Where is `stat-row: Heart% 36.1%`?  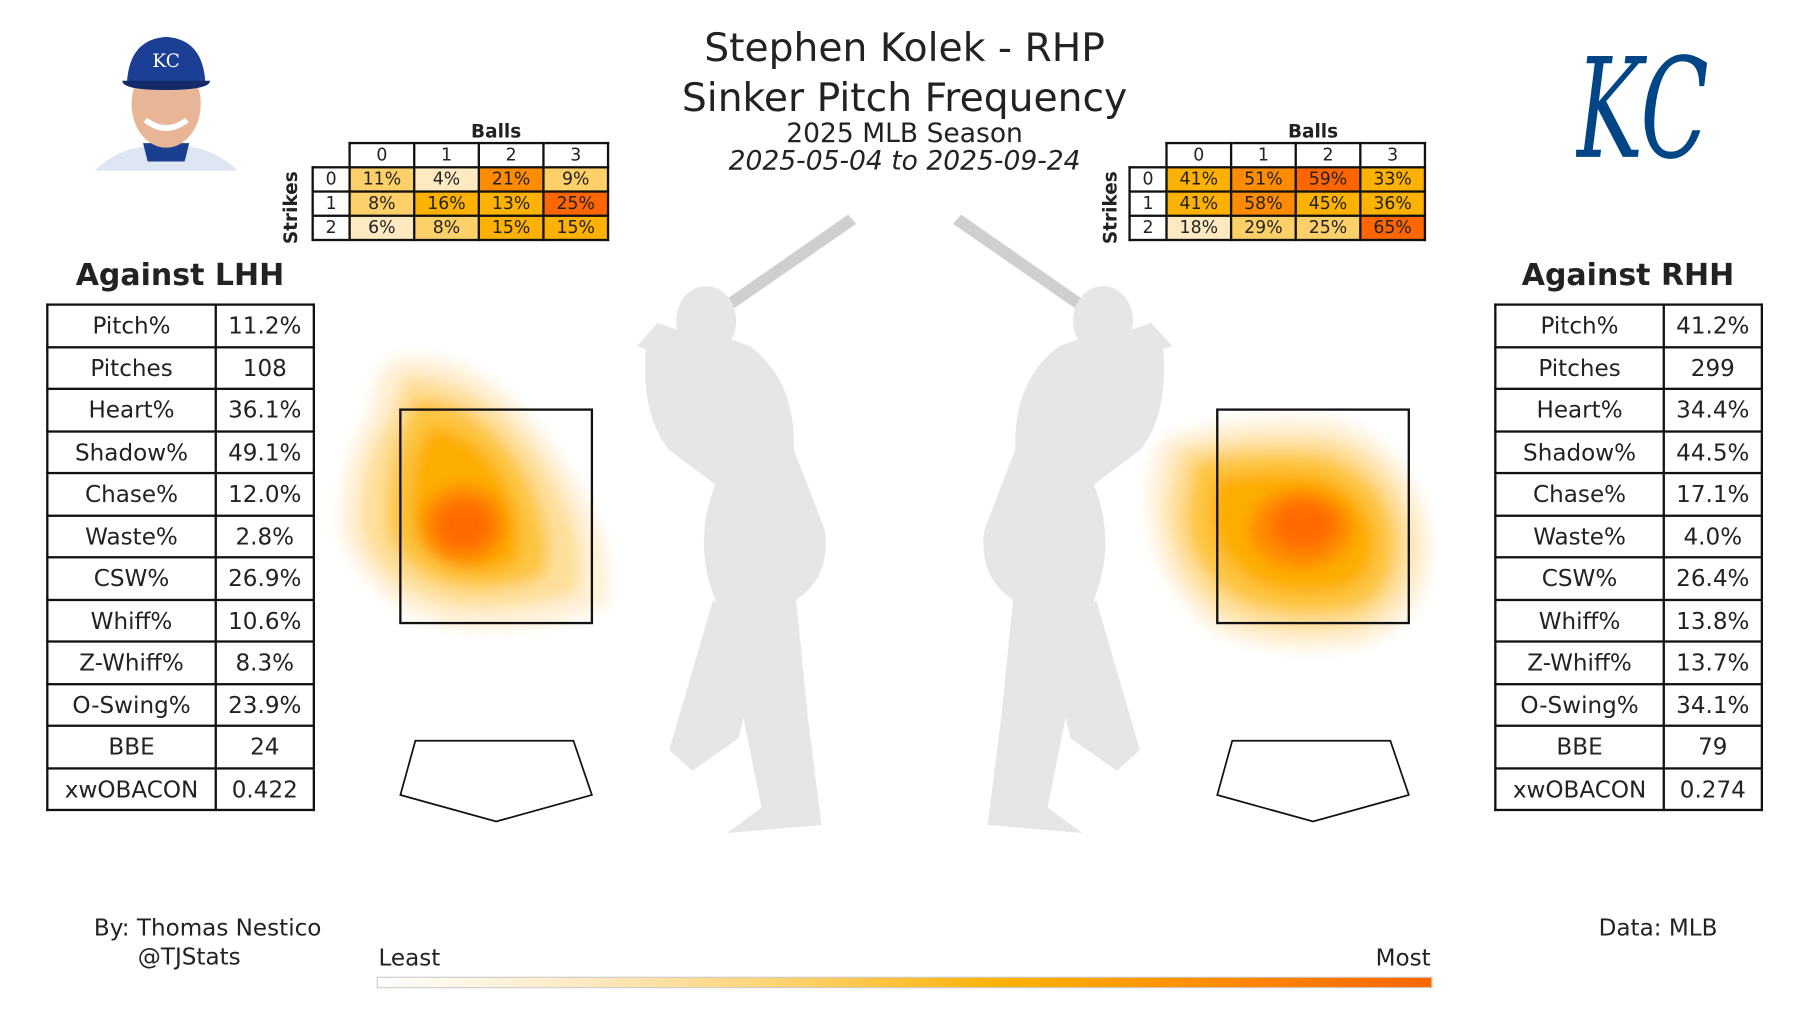
stat-row: Heart% 36.1% is located at coordinates (180, 410).